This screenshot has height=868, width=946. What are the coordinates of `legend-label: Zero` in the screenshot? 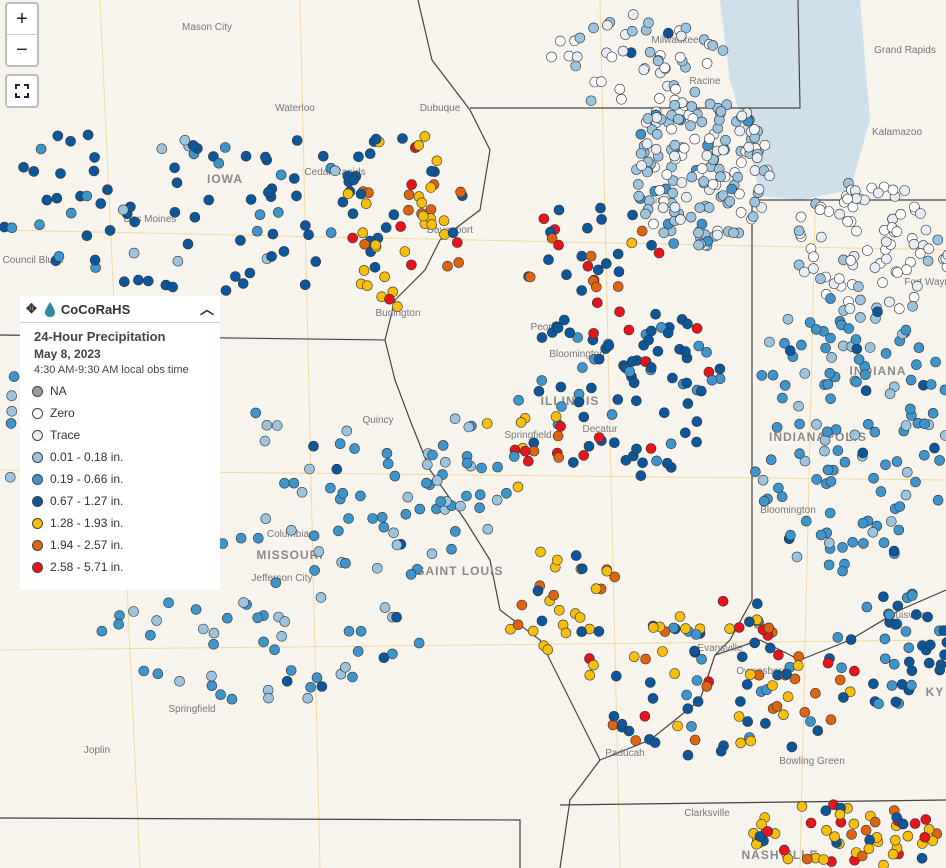 It's located at (62, 413).